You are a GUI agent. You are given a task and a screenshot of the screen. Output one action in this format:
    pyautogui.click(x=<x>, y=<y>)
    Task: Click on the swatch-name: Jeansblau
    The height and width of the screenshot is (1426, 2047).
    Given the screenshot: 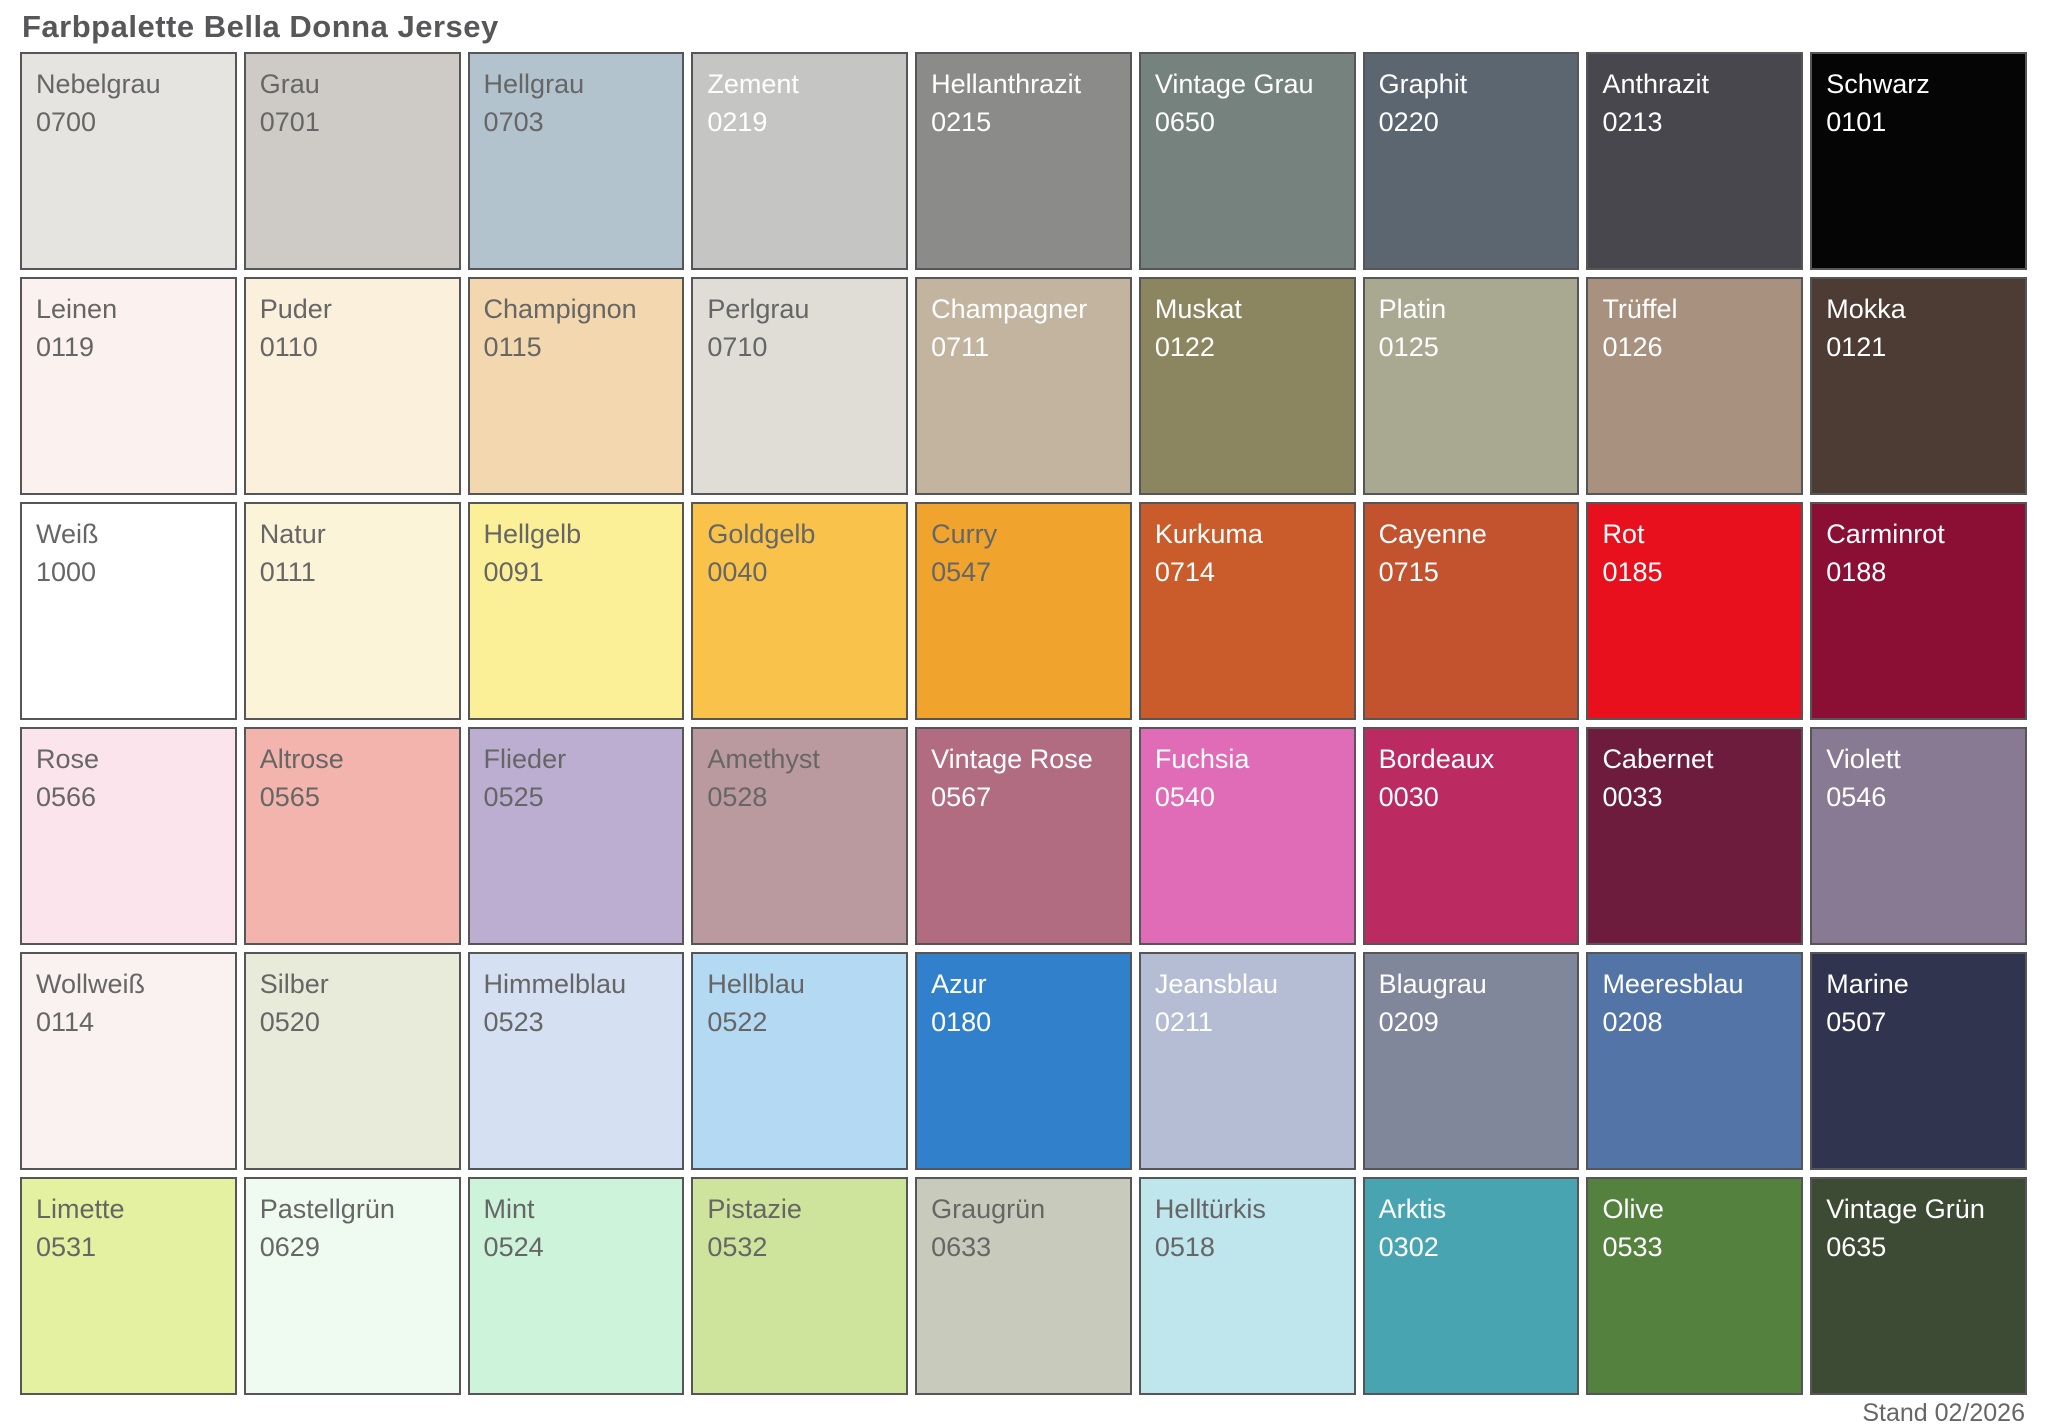 What is the action you would take?
    pyautogui.click(x=1216, y=984)
    